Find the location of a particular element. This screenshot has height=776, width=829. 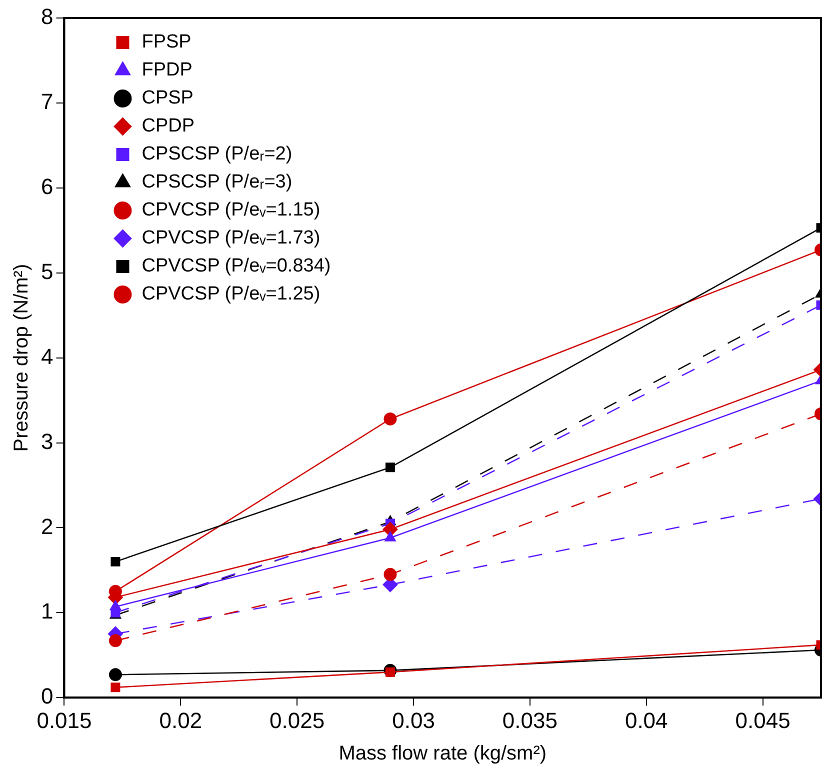

y-axis-title: Pressure drop (N/m²) is located at coordinates (21, 358).